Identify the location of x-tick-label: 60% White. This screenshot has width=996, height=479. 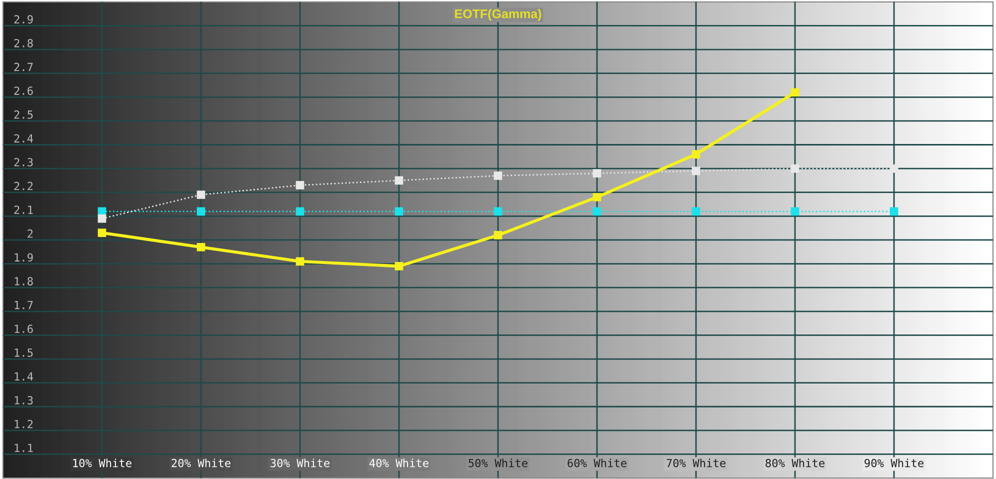
(597, 463).